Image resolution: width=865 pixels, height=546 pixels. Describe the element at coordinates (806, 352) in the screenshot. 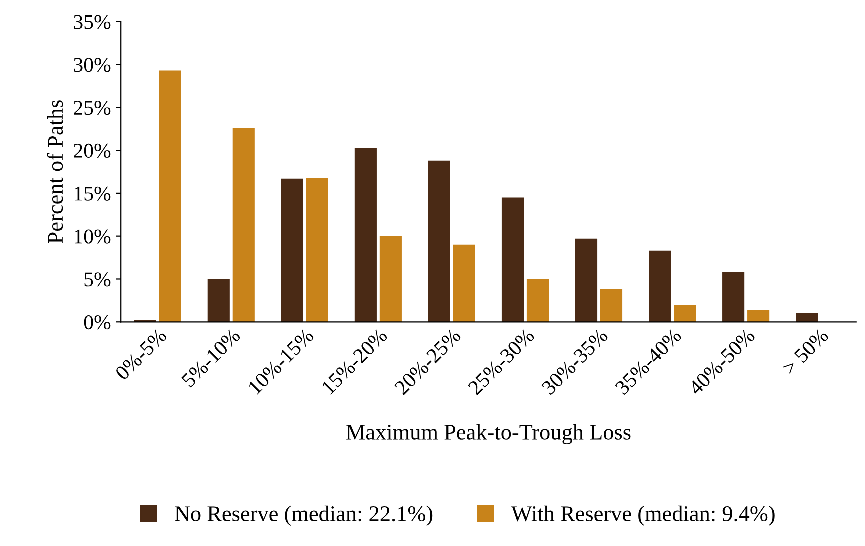

I see `x-tick-label: > 50%` at that location.